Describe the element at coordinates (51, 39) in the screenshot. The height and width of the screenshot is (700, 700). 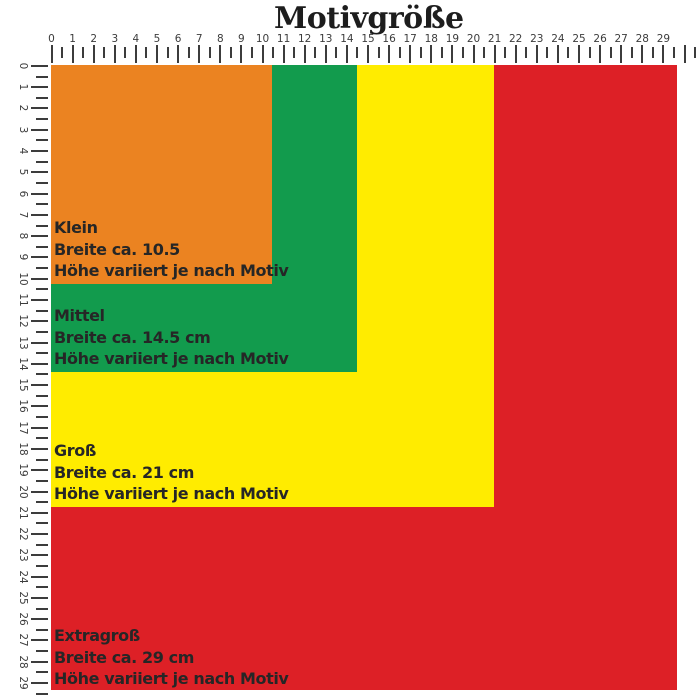
I see `h-ruler-number: 0` at that location.